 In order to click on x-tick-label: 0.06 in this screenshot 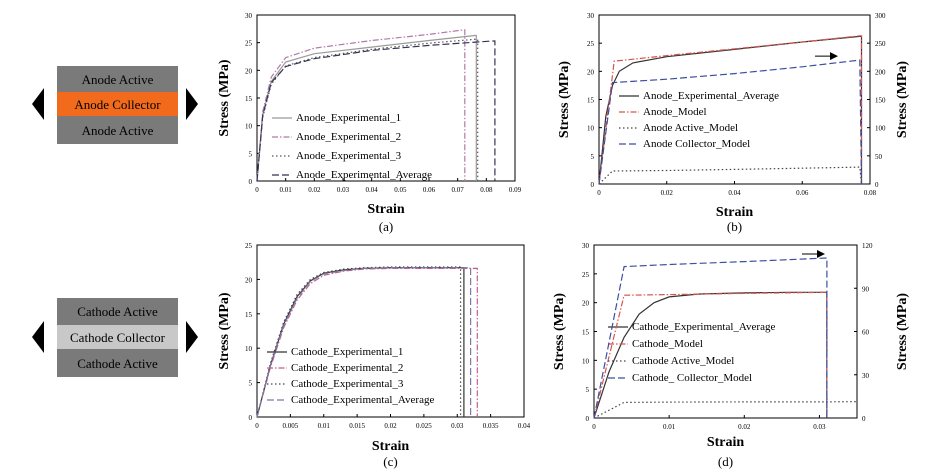, I will do `click(429, 190)`.